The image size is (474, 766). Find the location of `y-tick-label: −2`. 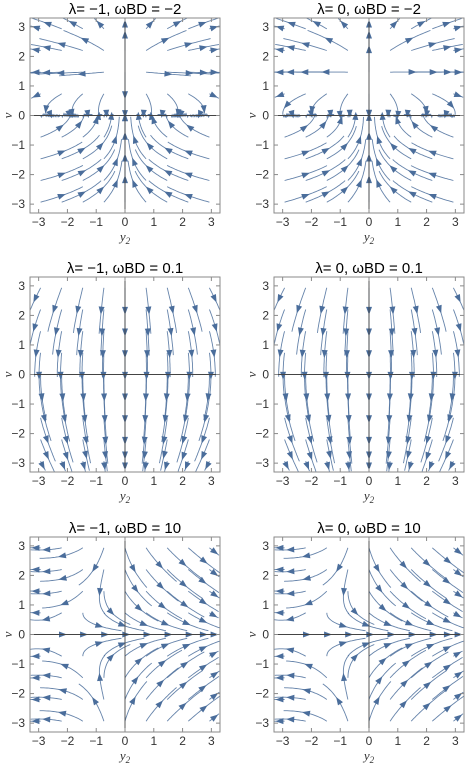

y-tick-label: −2 is located at coordinates (18, 694).